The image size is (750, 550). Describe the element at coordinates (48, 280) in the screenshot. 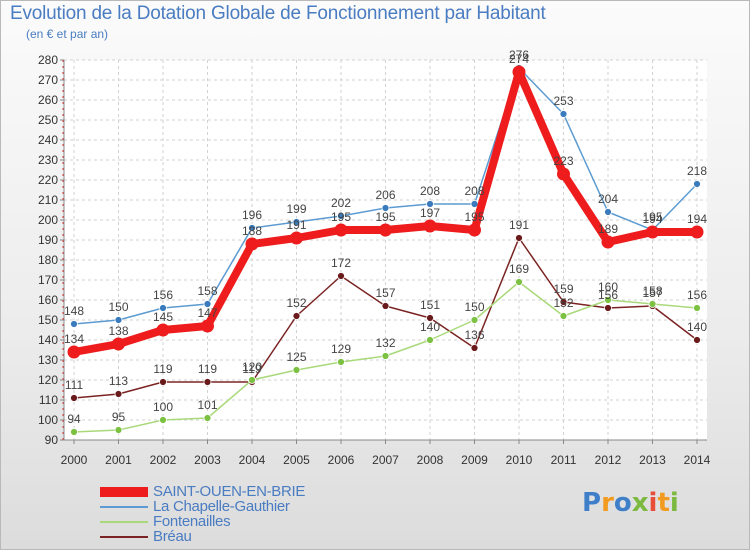

I see `y-tick-label: 170` at that location.